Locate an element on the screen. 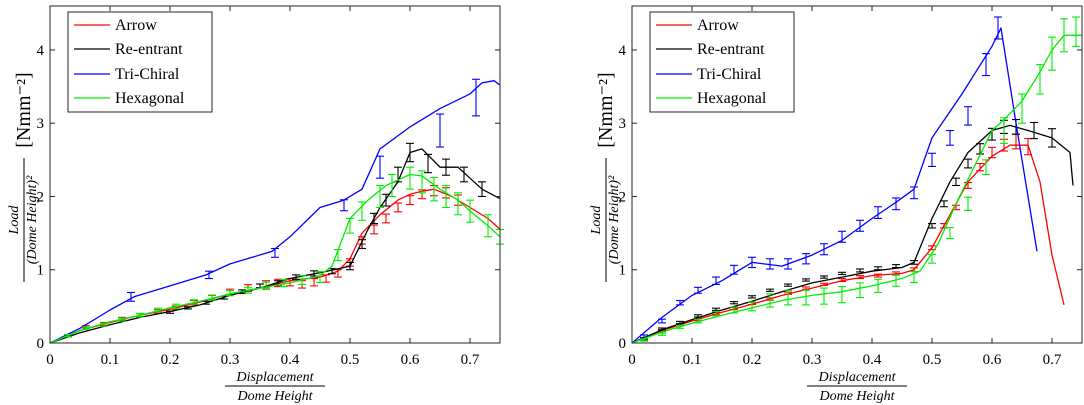  x-axis-label-left: Displacement Dome Height is located at coordinates (275, 387).